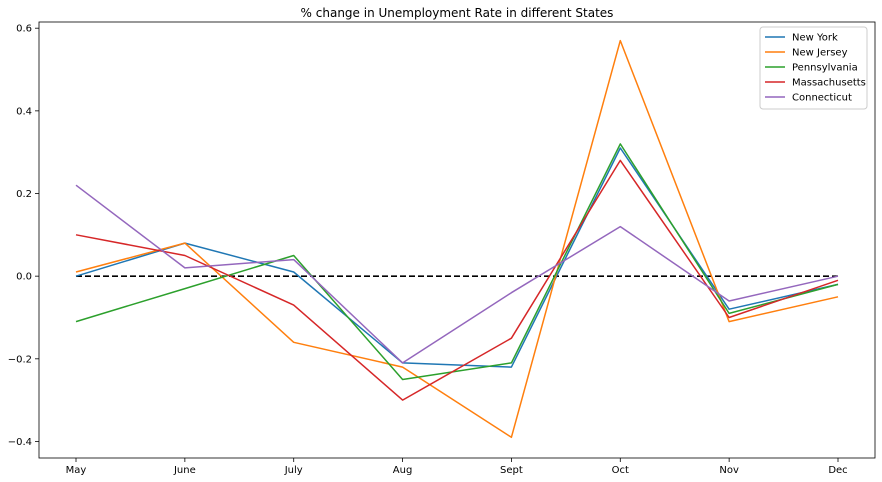  I want to click on y-tick-label: −0.4, so click(20, 442).